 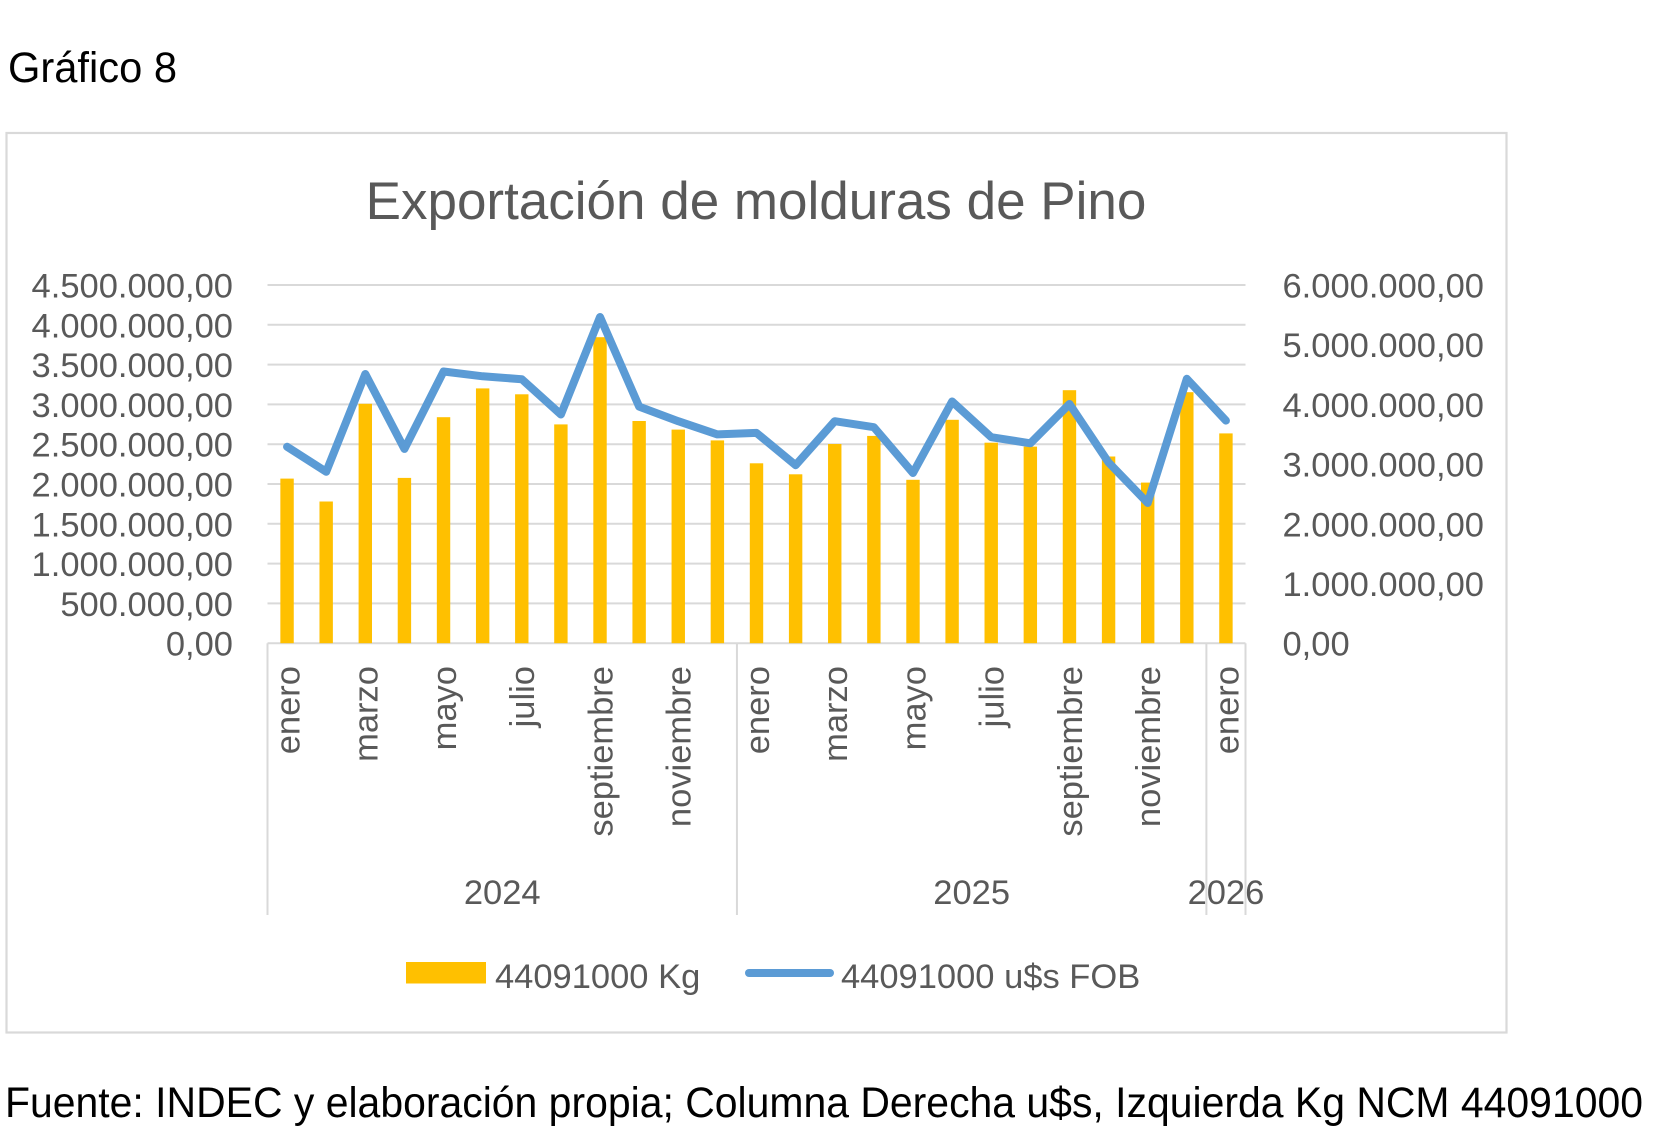 I want to click on svg-text: 44091000 Kg, so click(x=597, y=977).